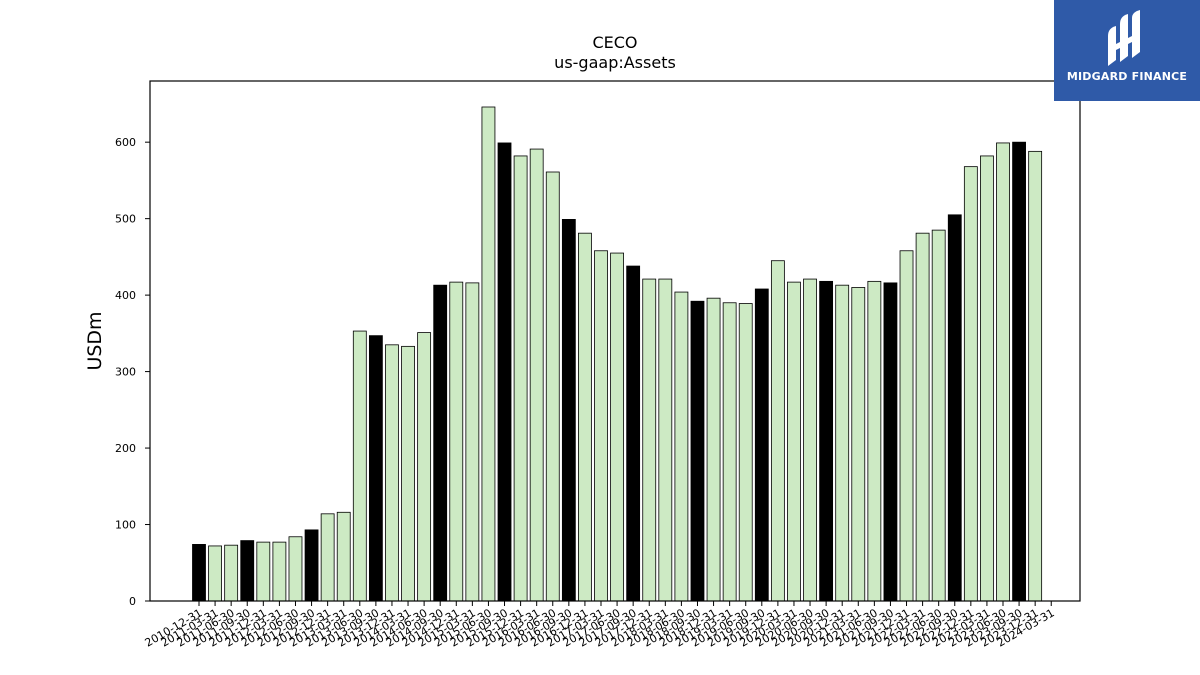 This screenshot has width=1200, height=675. What do you see at coordinates (125, 448) in the screenshot?
I see `y-tick-label: 200` at bounding box center [125, 448].